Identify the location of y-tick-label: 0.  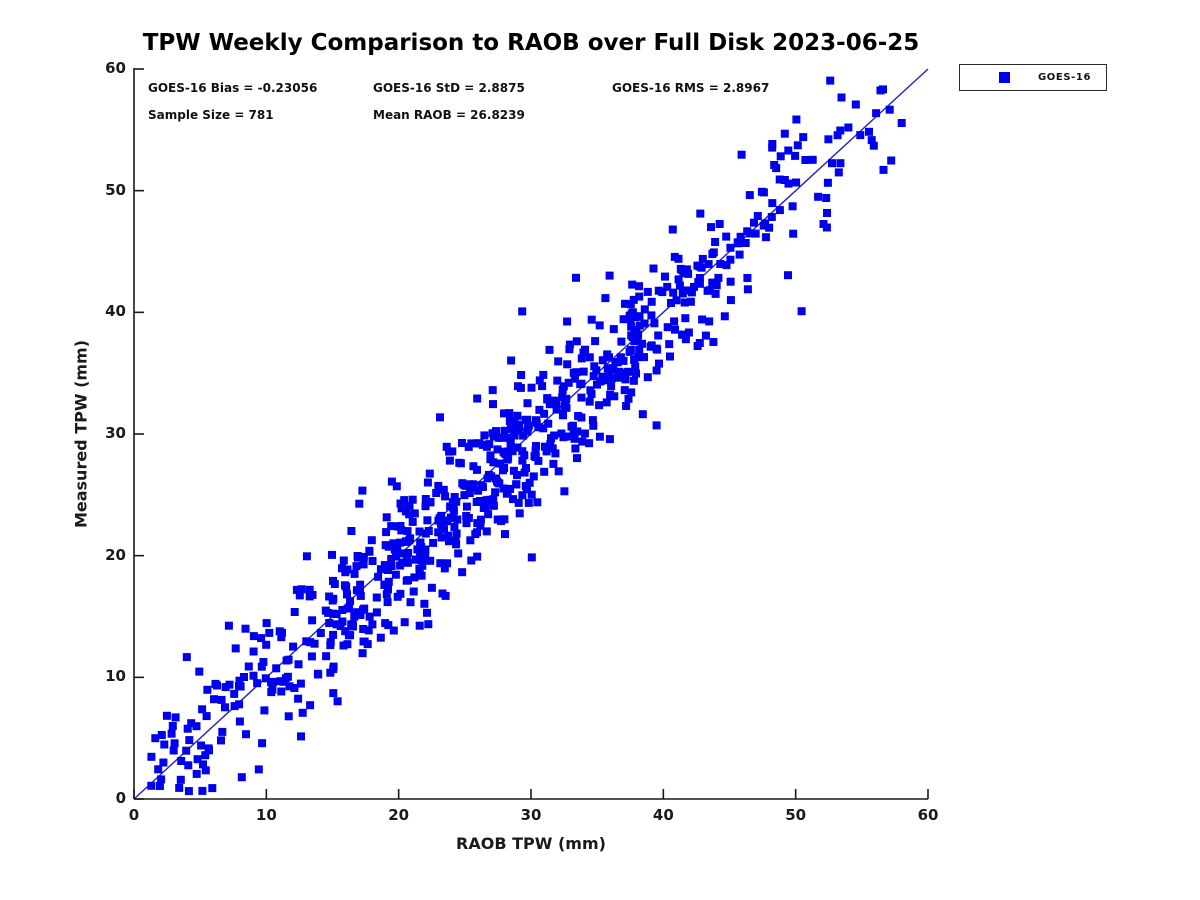
(120, 798).